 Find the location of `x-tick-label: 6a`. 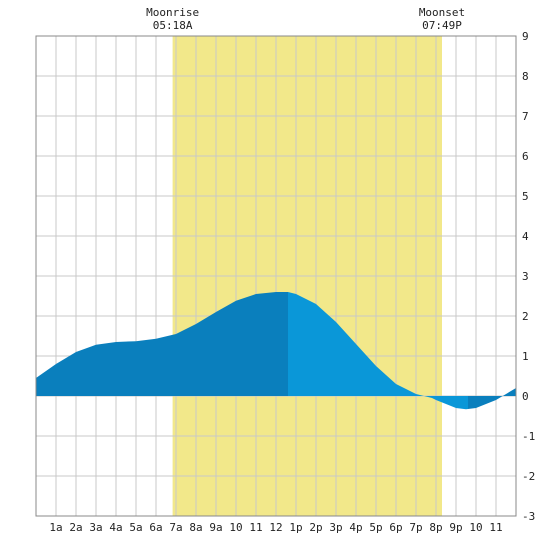

x-tick-label: 6a is located at coordinates (155, 527).